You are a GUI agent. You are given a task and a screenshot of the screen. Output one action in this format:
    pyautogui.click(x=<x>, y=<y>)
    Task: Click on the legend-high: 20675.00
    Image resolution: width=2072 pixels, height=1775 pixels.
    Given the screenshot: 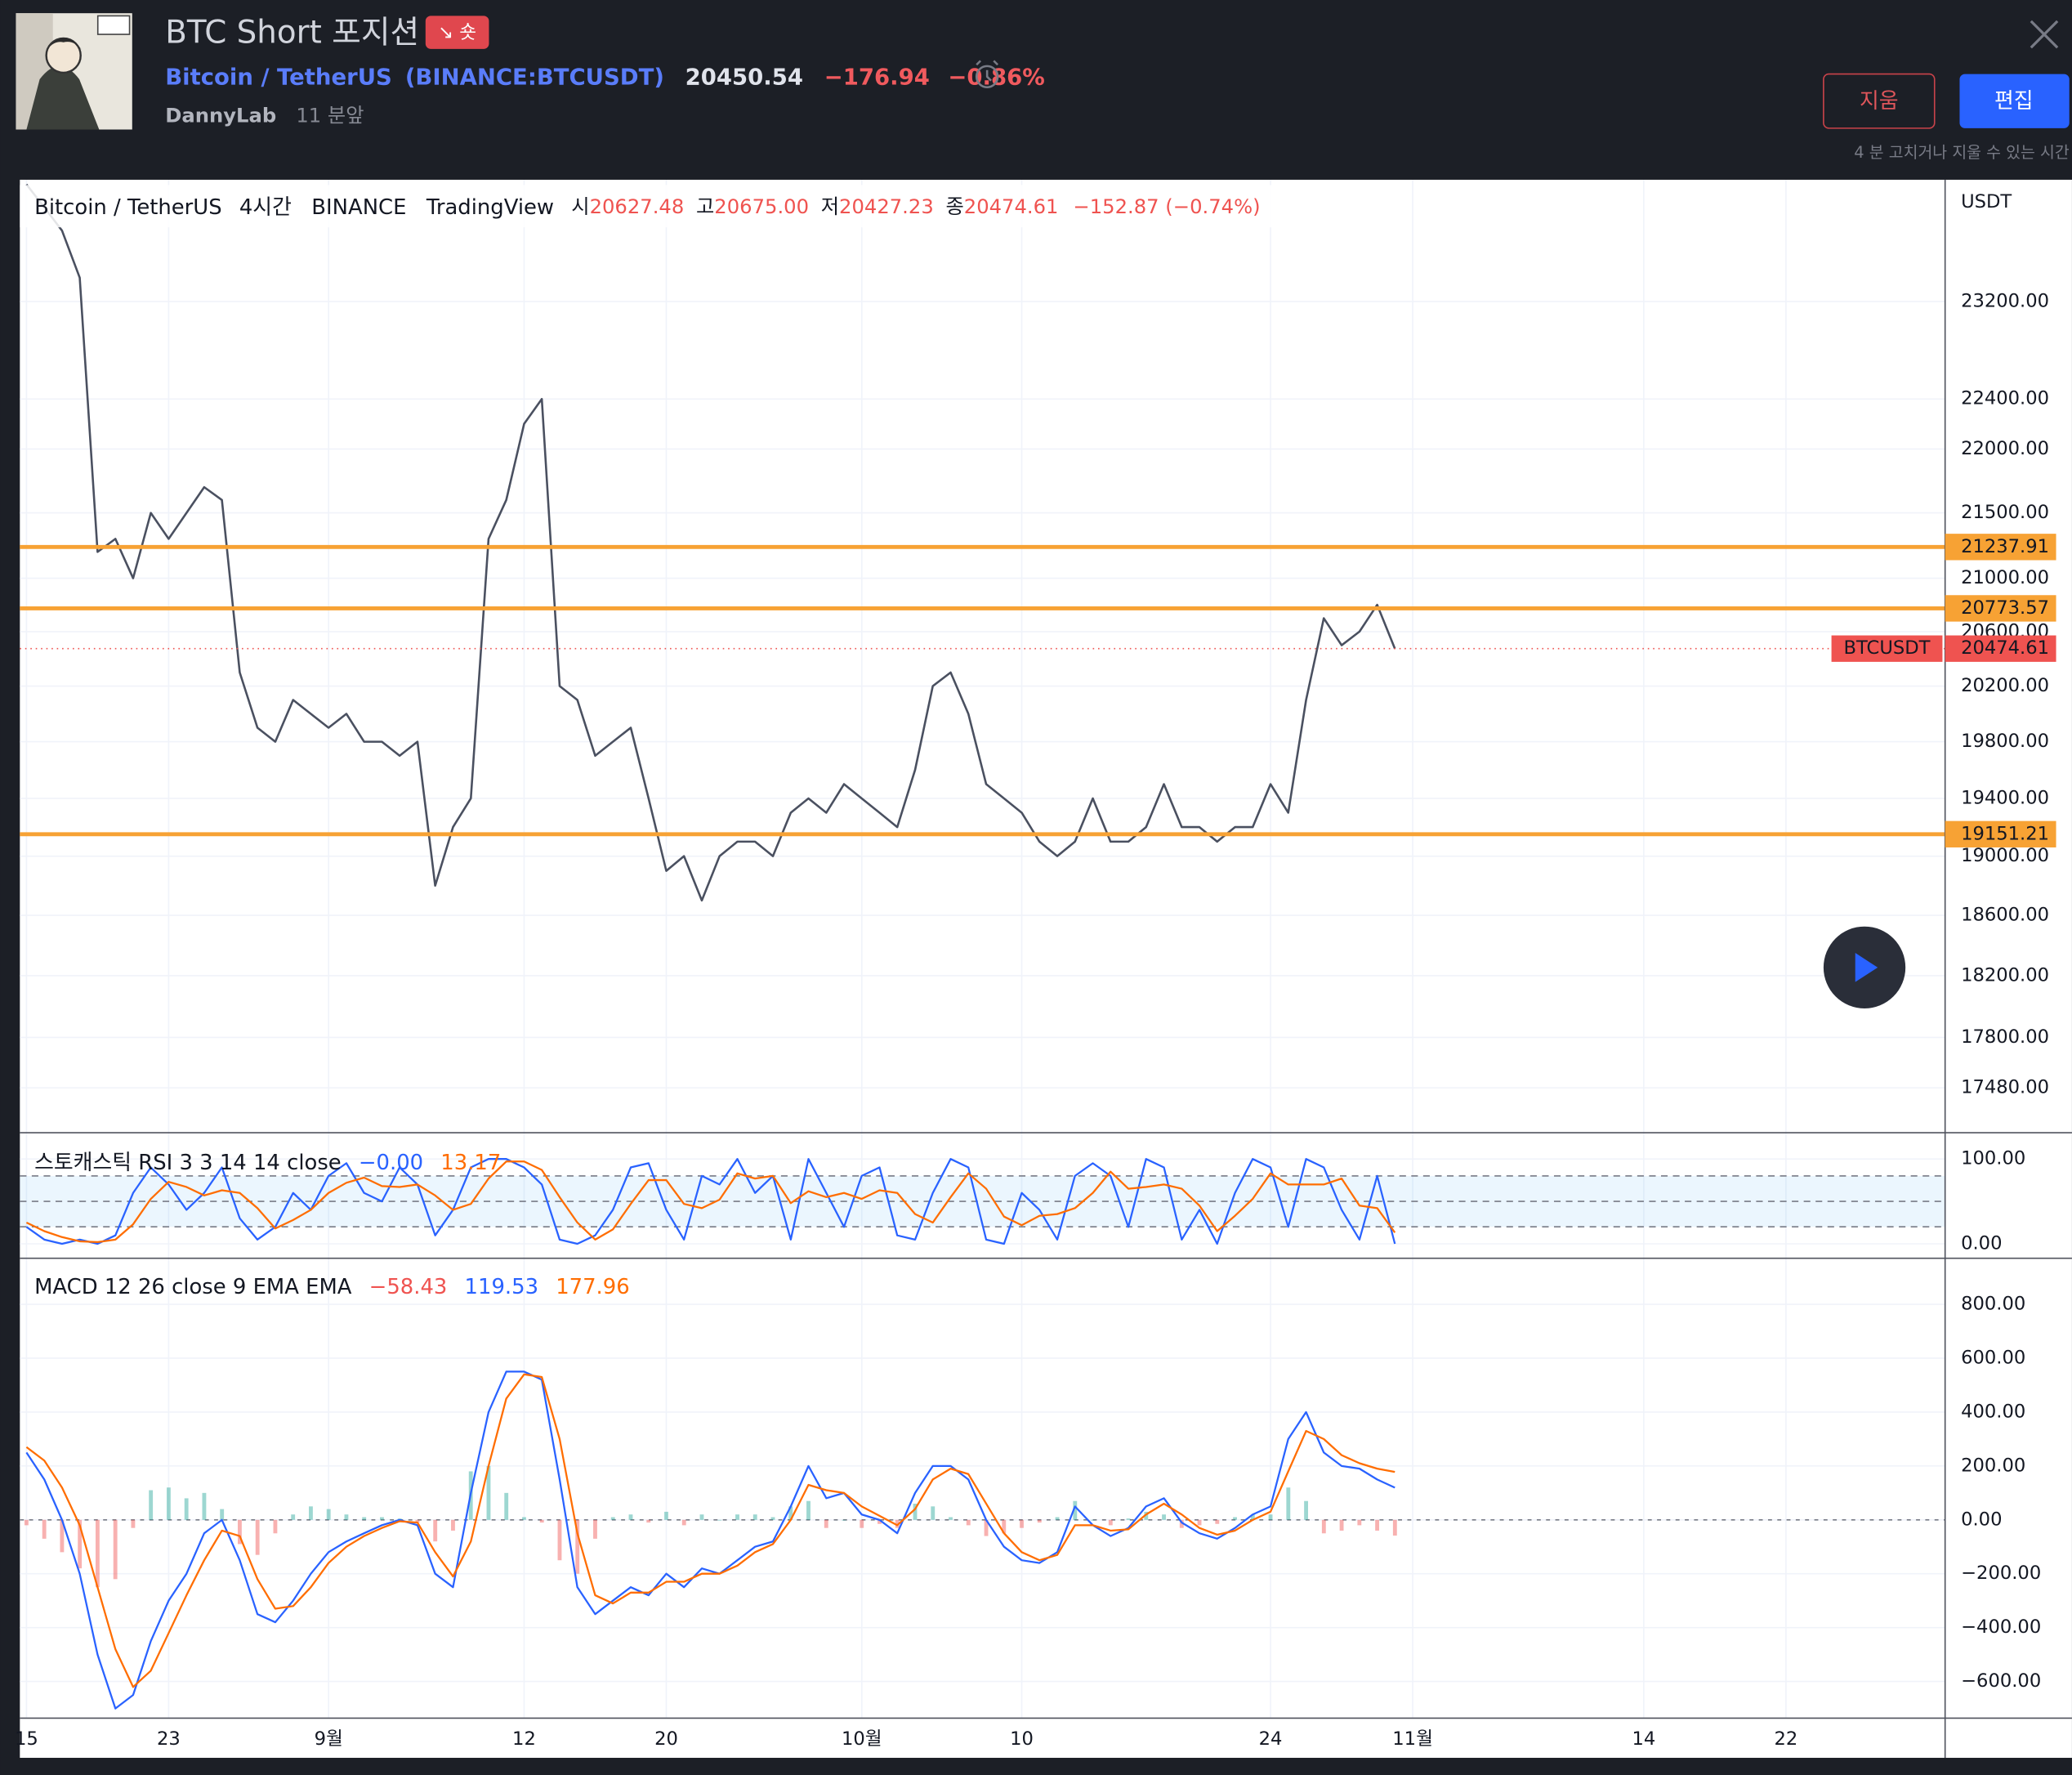 What is the action you would take?
    pyautogui.click(x=761, y=206)
    